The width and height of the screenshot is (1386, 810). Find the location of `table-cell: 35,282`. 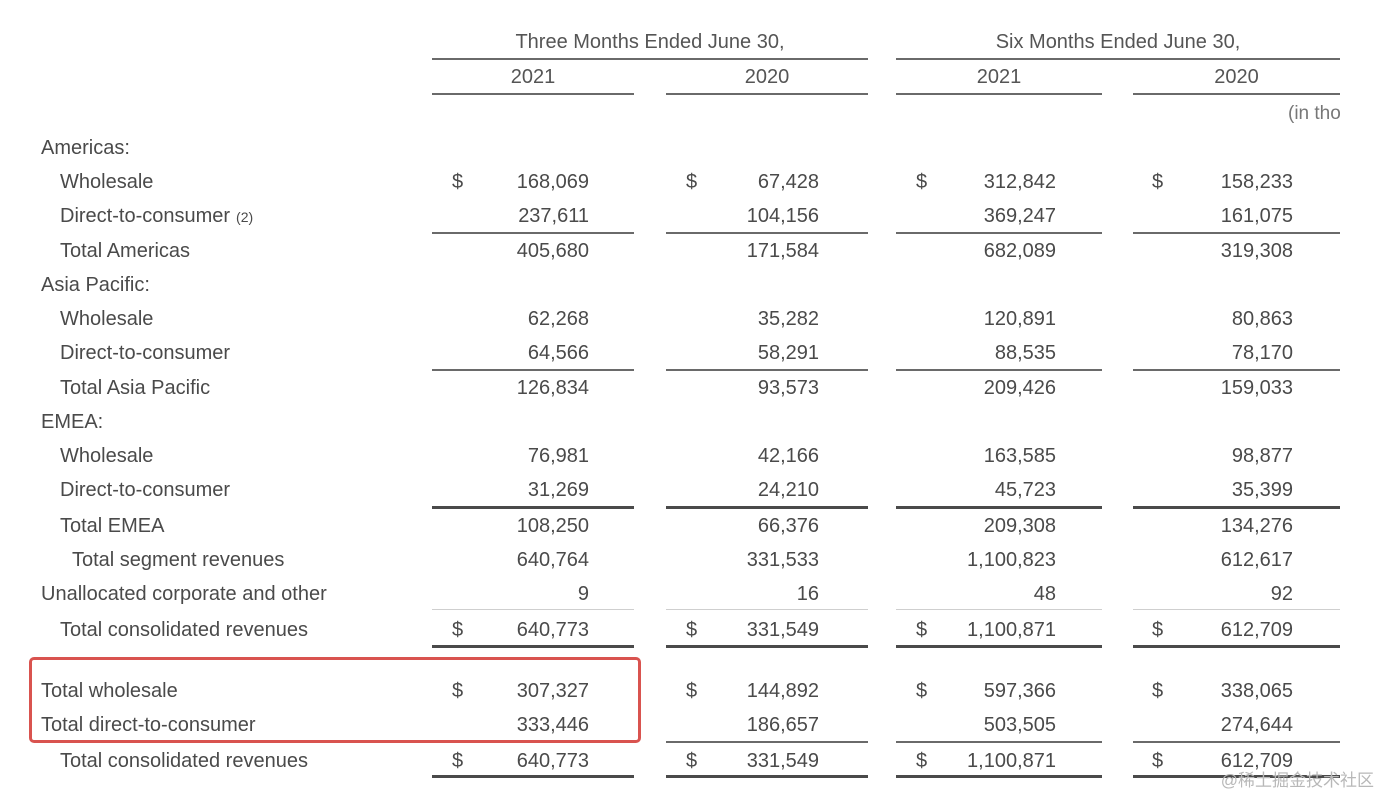

table-cell: 35,282 is located at coordinates (788, 319).